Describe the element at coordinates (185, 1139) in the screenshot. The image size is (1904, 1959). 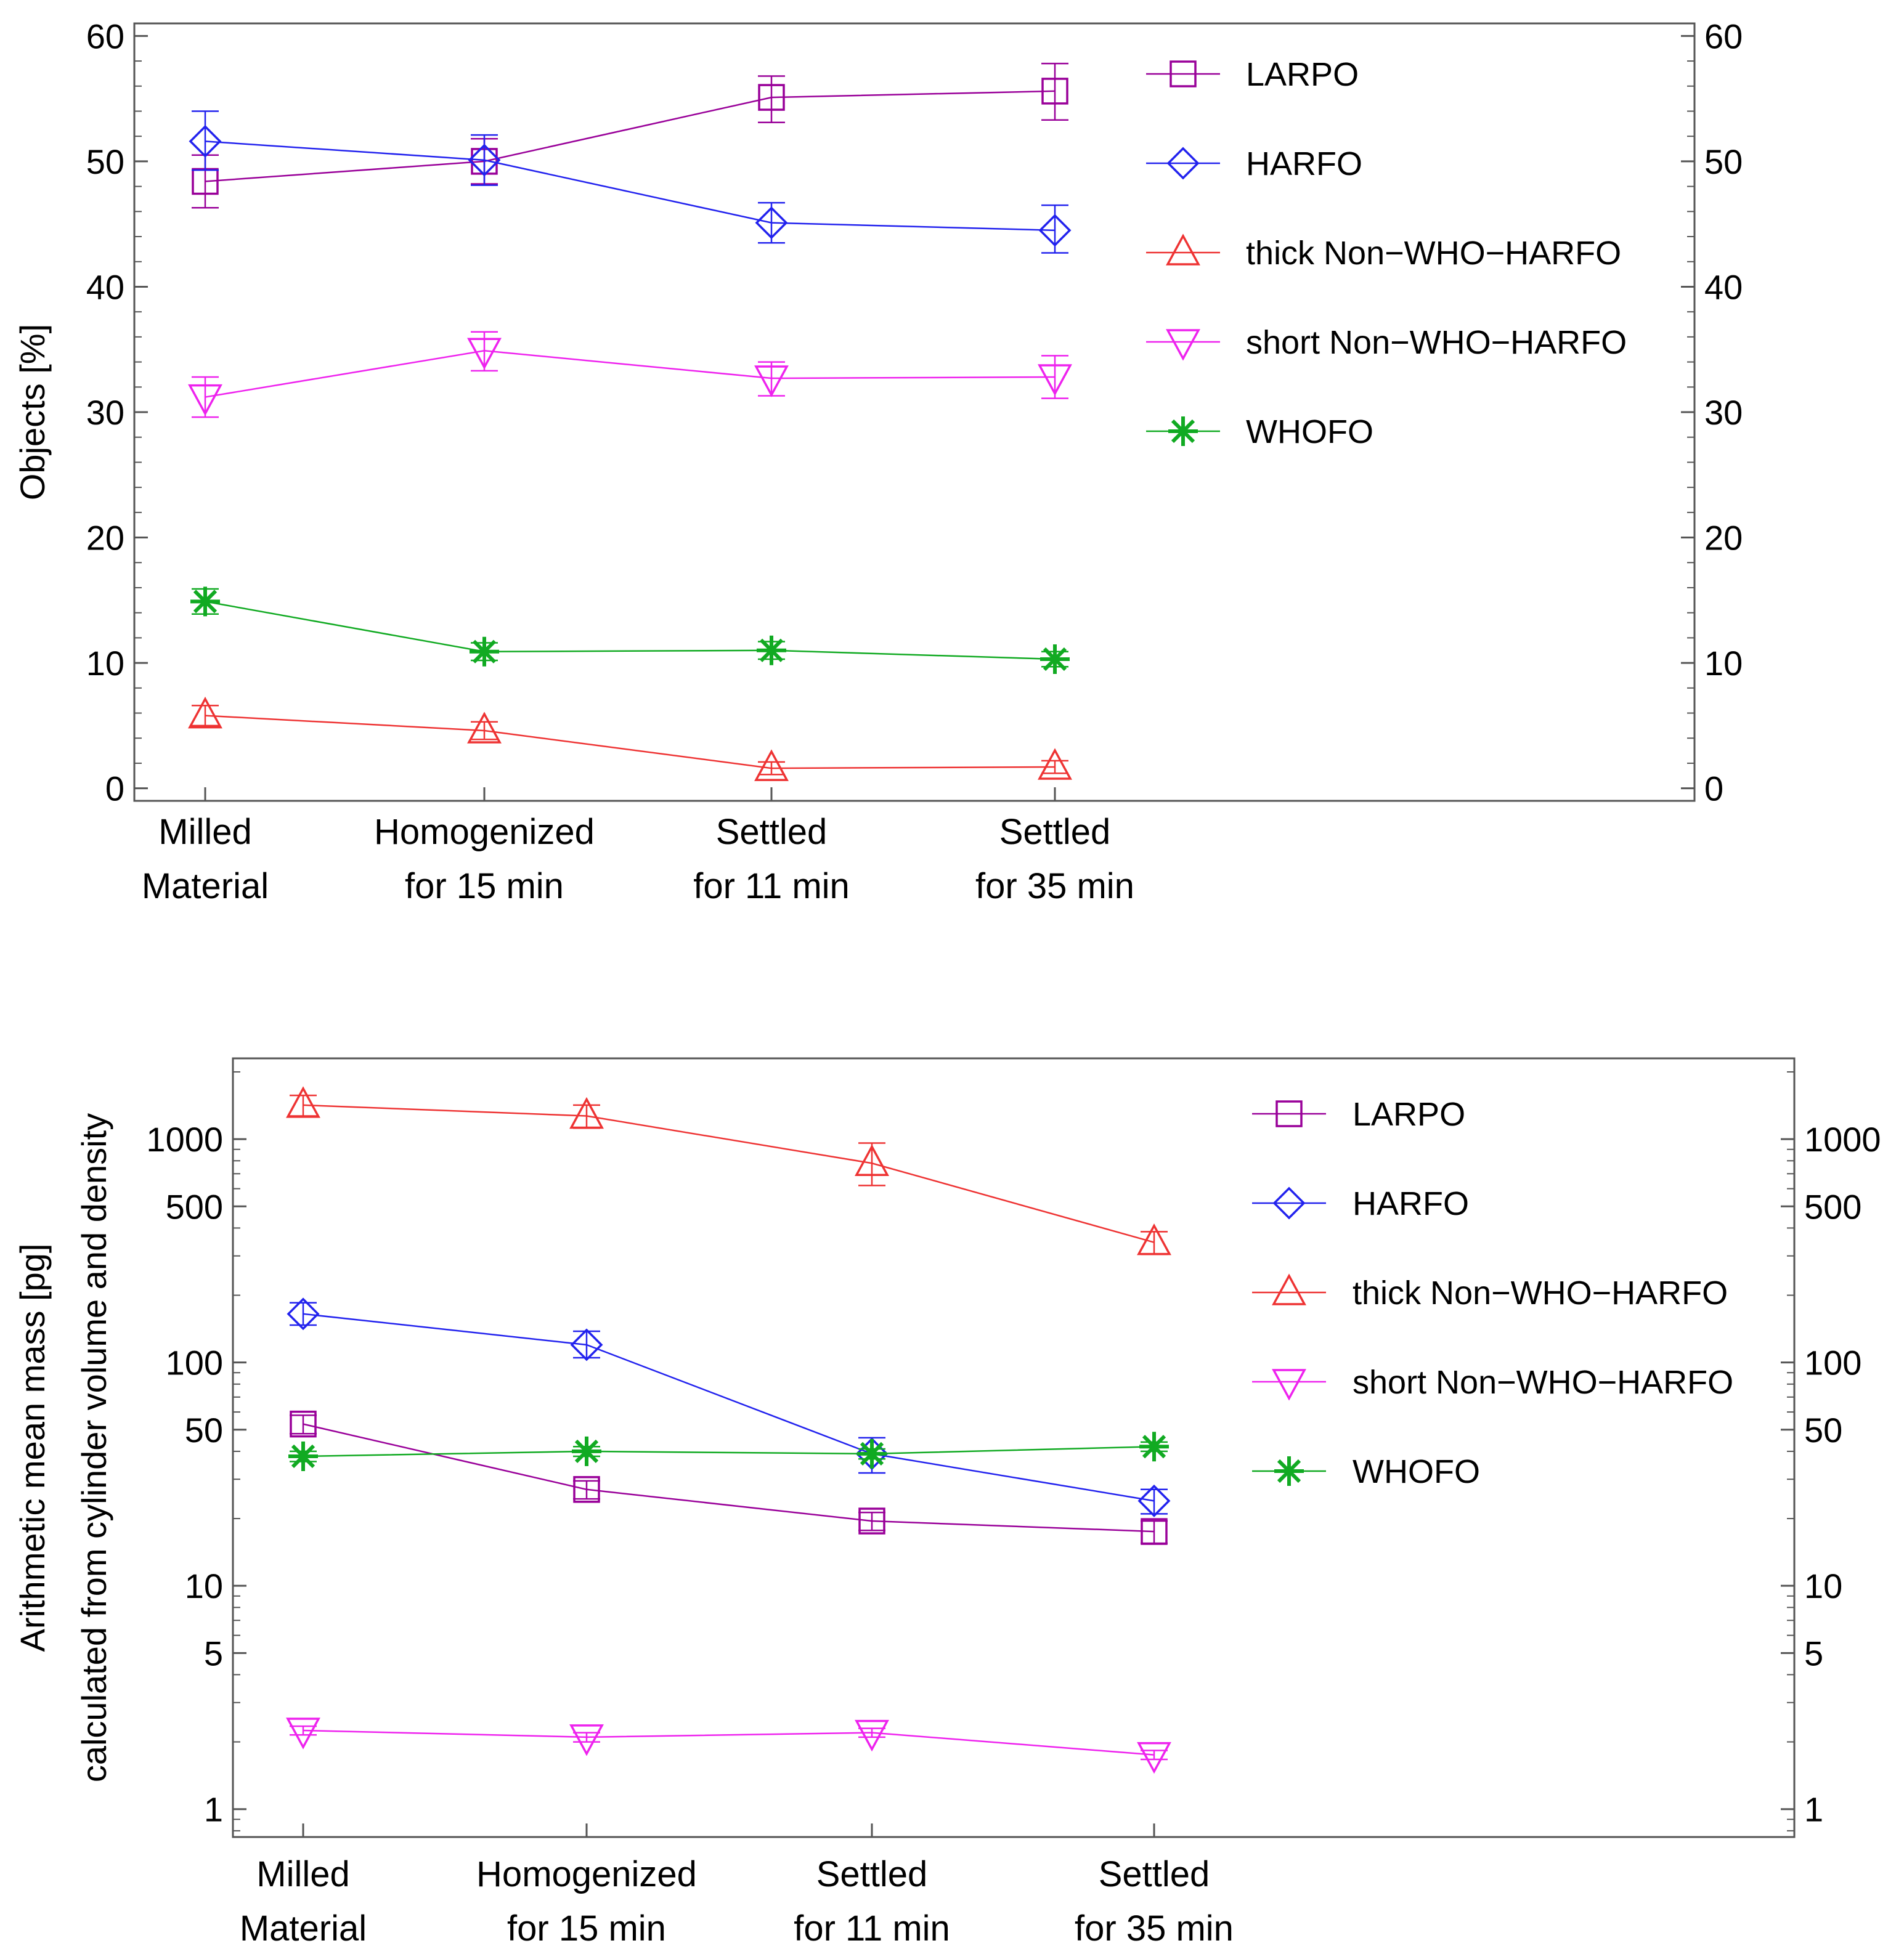
I see `y-tick-label-left: 1000` at that location.